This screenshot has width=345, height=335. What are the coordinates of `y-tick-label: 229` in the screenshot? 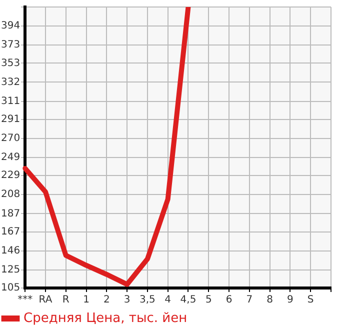 It's located at (10, 176).